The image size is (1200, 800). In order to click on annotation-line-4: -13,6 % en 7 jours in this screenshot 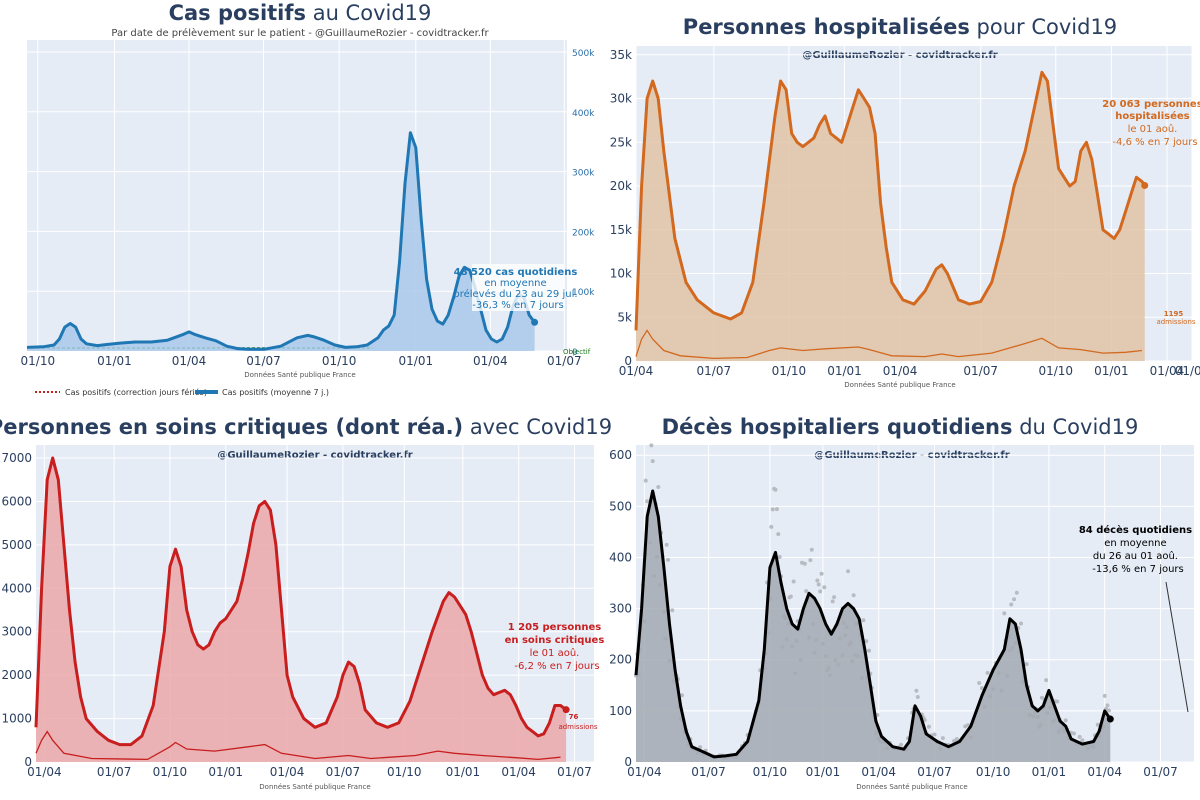, I will do `click(1138, 569)`.